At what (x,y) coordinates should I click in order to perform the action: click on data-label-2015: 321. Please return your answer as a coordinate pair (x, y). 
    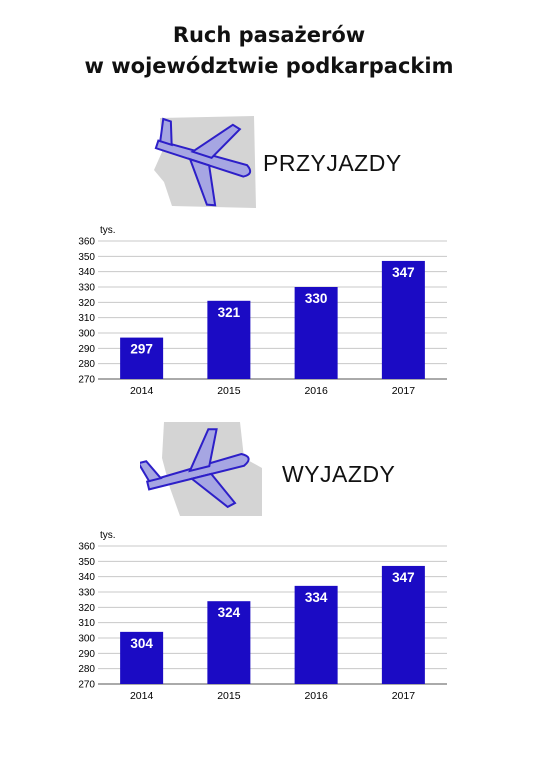
    Looking at the image, I should click on (229, 312).